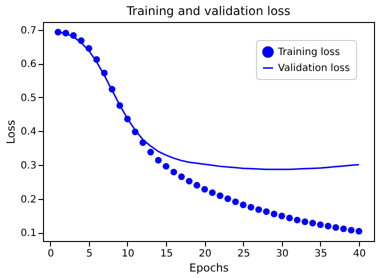 This screenshot has height=278, width=386. I want to click on x-tick-label: 15, so click(166, 254).